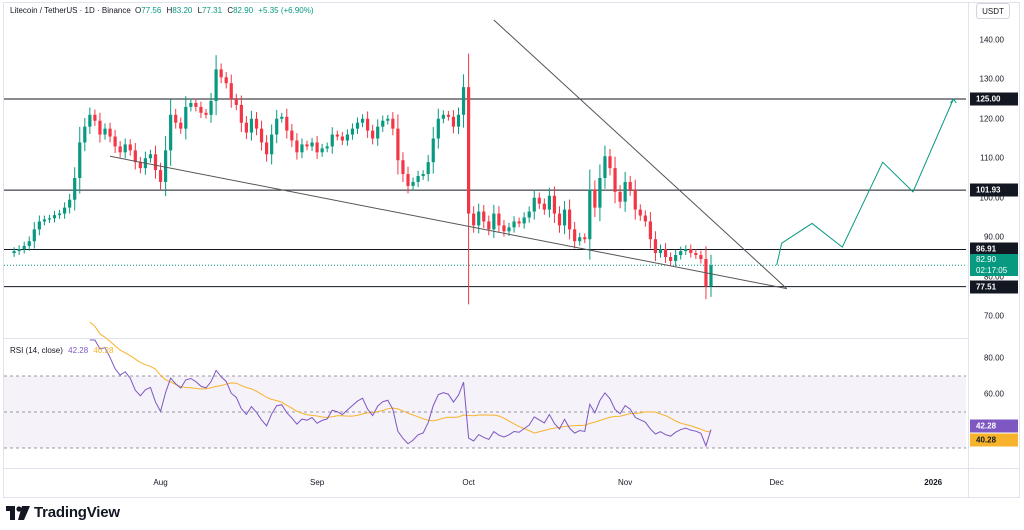  What do you see at coordinates (991, 40) in the screenshot?
I see `price-tick-label: 140.00` at bounding box center [991, 40].